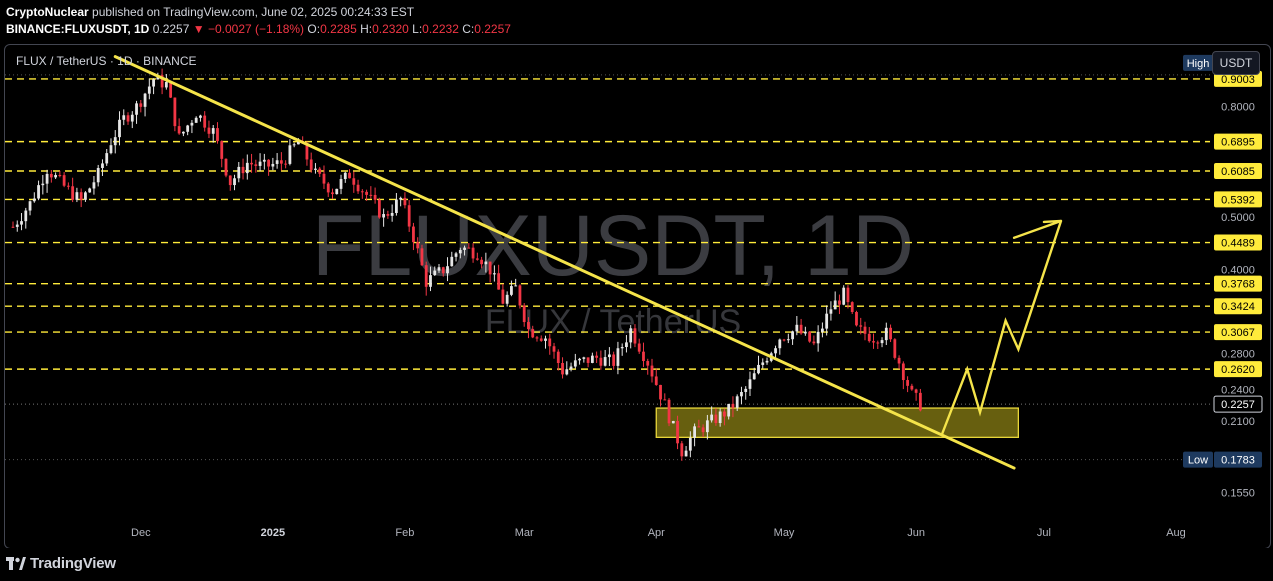  I want to click on footer: TradingView, so click(636, 564).